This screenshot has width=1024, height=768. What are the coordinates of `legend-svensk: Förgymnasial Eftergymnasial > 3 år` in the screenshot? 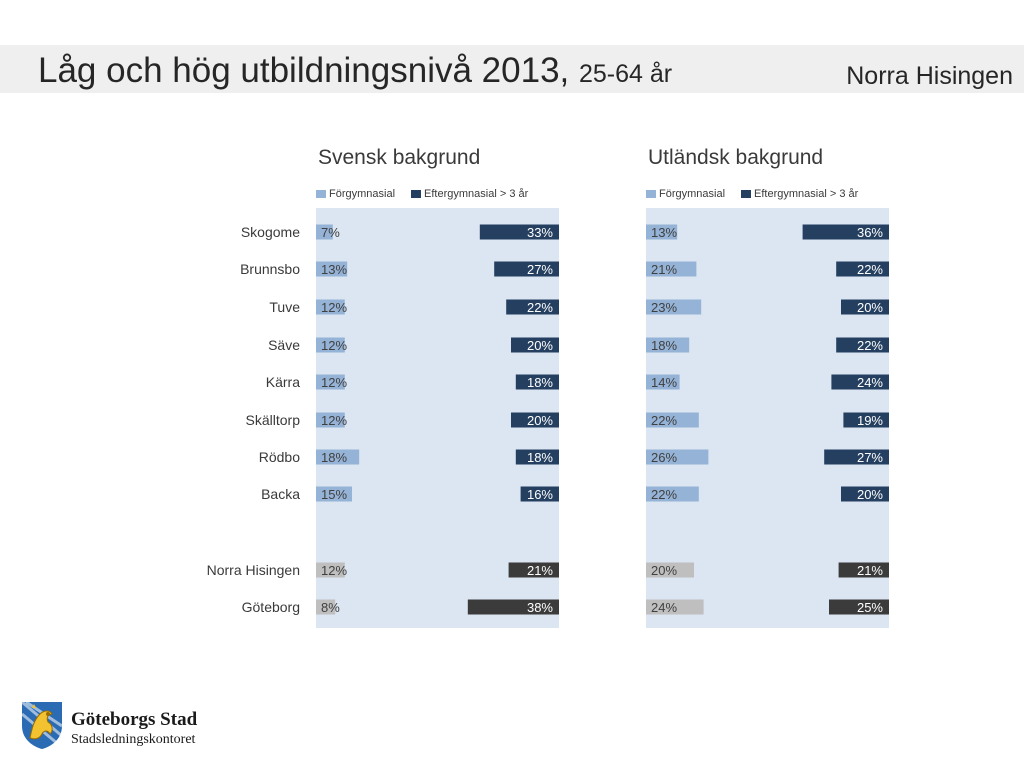 It's located at (430, 194).